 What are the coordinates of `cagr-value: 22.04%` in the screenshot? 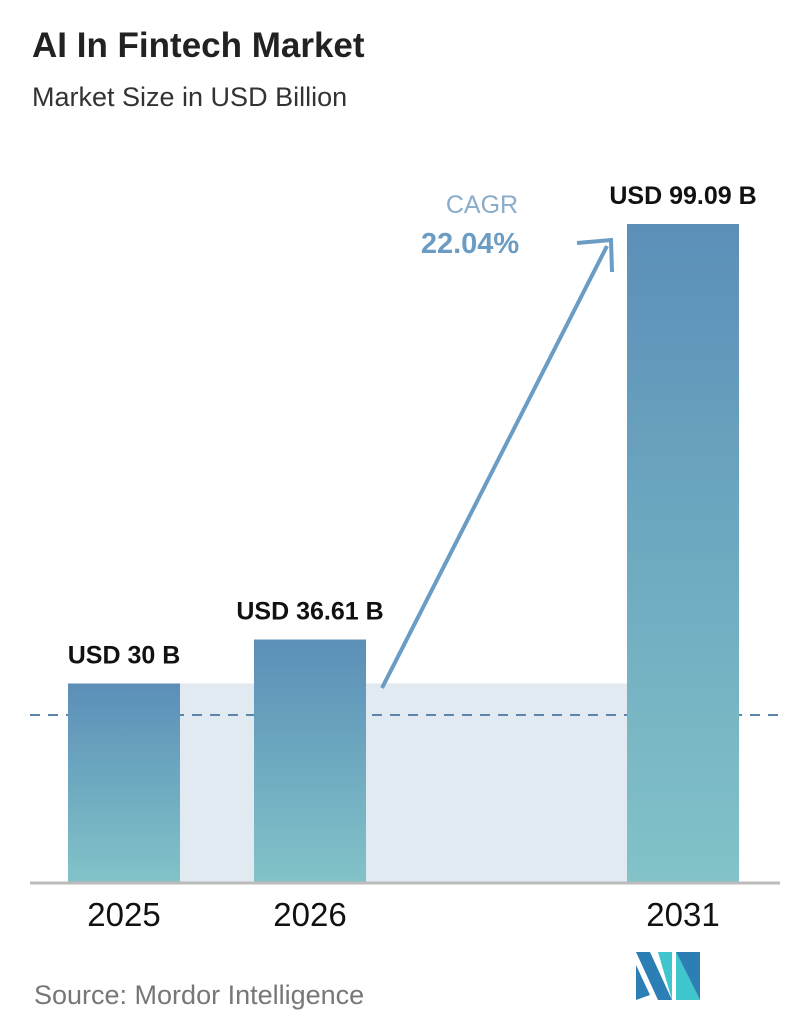 It's located at (470, 244).